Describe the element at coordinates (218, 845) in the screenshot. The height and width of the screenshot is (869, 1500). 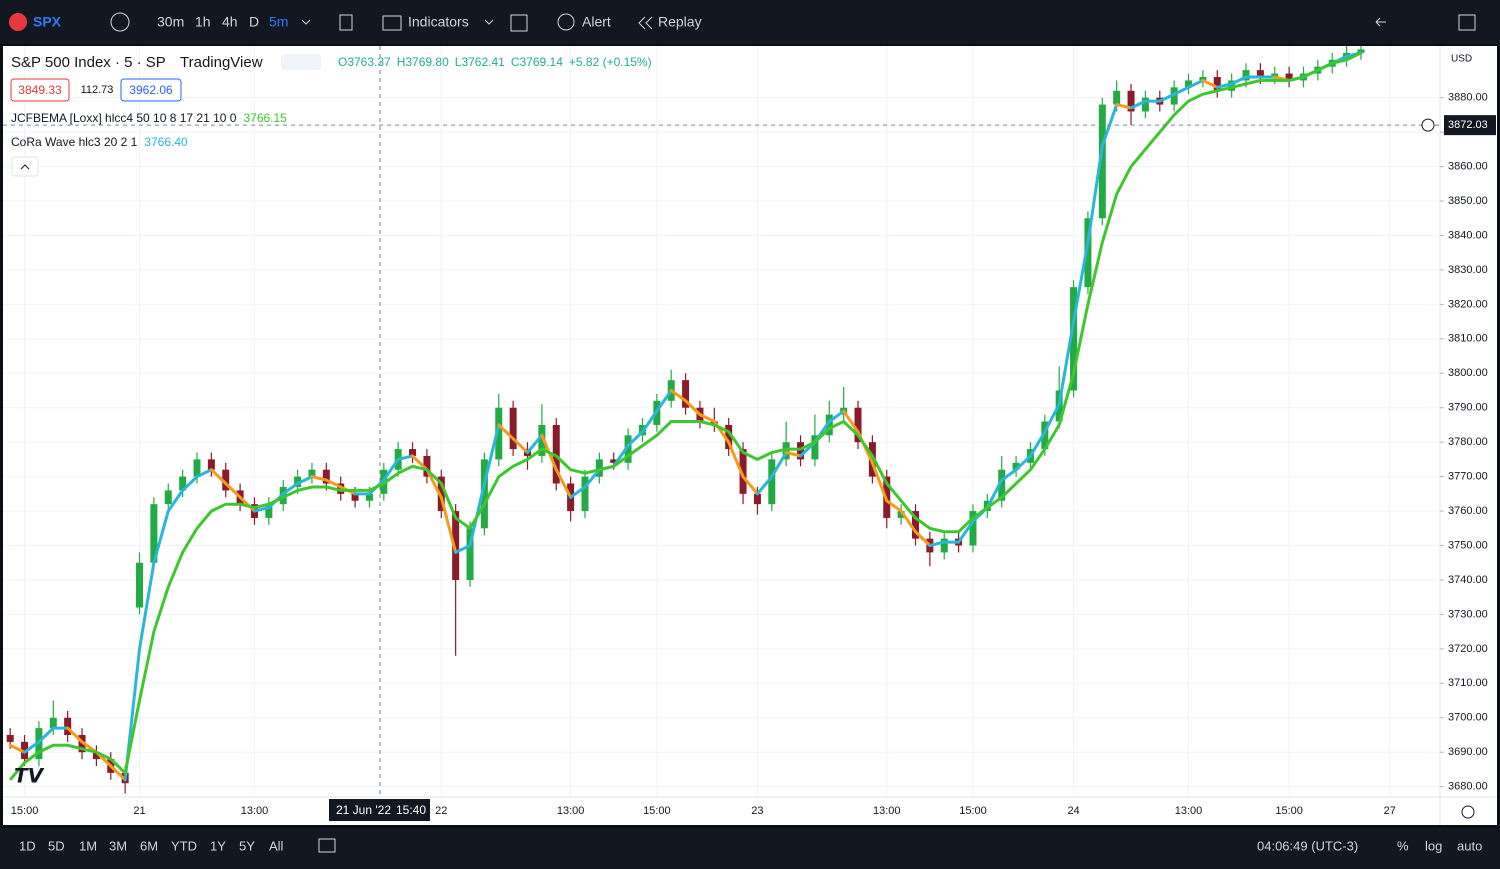
I see `range-button: 1Y` at that location.